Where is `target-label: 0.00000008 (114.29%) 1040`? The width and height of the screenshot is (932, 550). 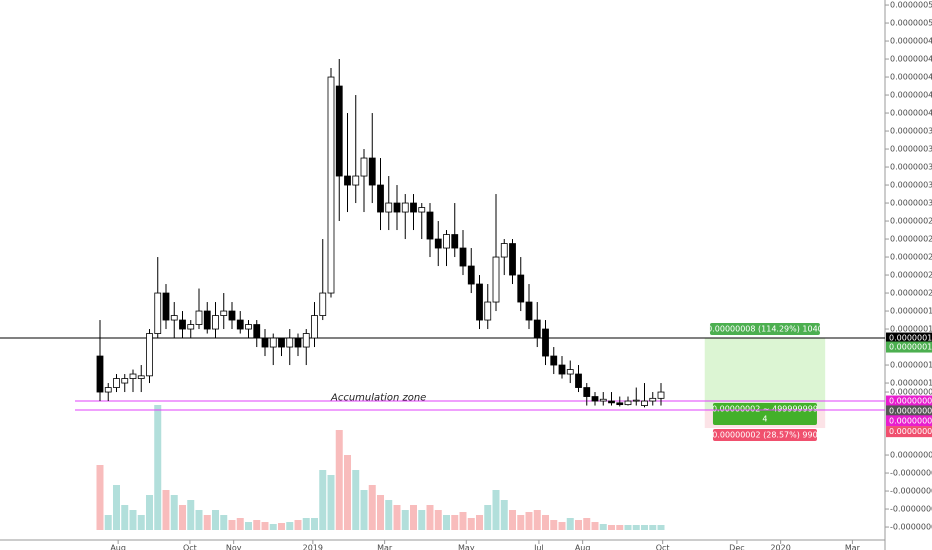
target-label: 0.00000008 (114.29%) 1040 is located at coordinates (765, 329).